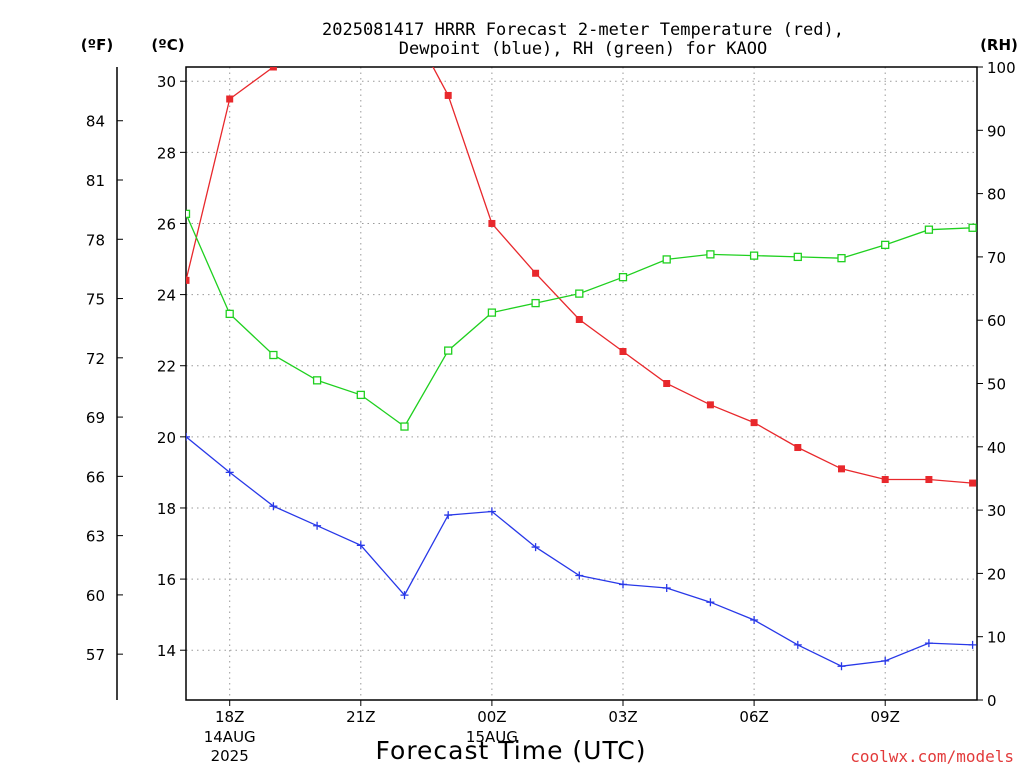 This screenshot has height=768, width=1024. Describe the element at coordinates (95, 359) in the screenshot. I see `fahrenheit-tick-label: 72` at that location.